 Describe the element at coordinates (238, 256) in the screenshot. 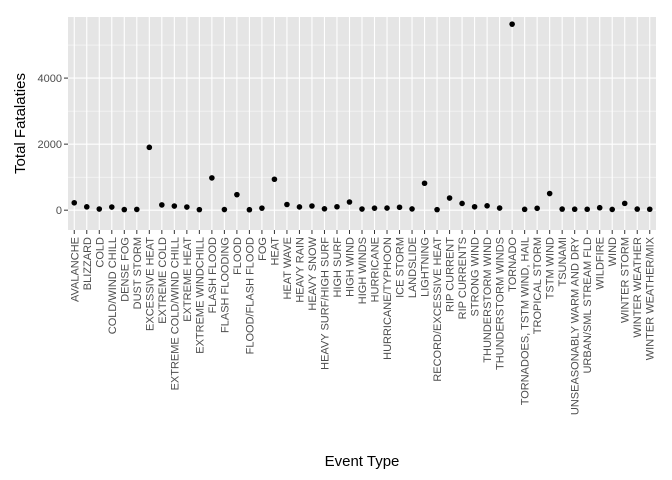

I see `x-tick-label: FLOOD` at that location.